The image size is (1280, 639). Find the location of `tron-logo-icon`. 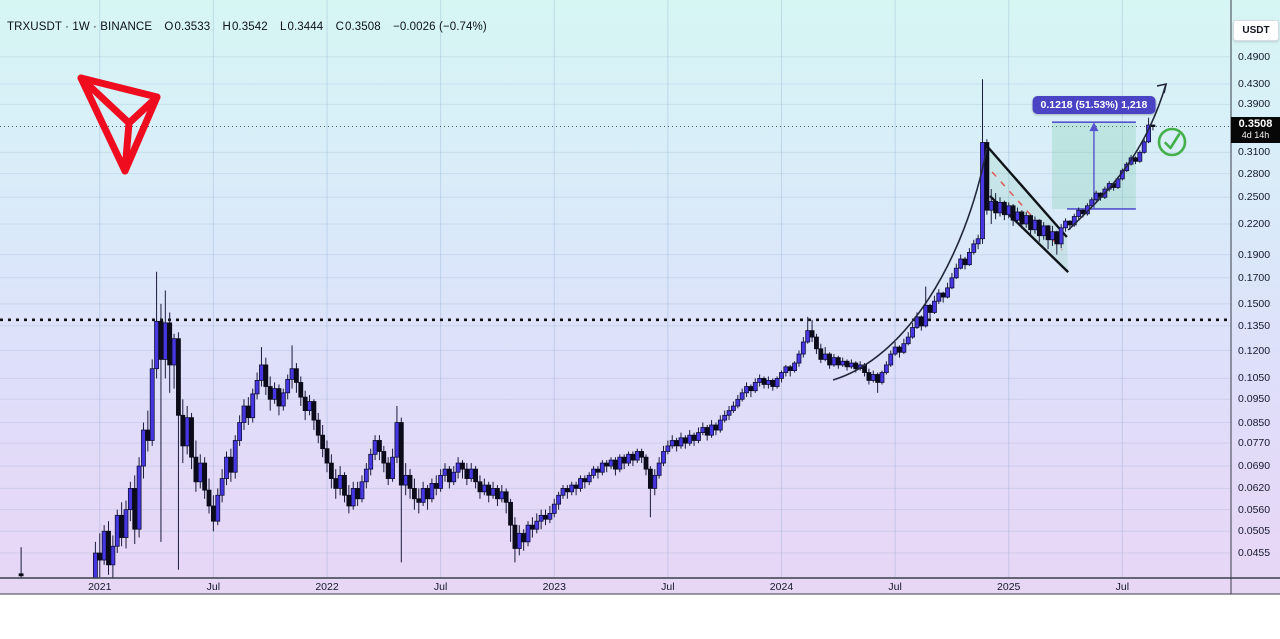

tron-logo-icon is located at coordinates (119, 124).